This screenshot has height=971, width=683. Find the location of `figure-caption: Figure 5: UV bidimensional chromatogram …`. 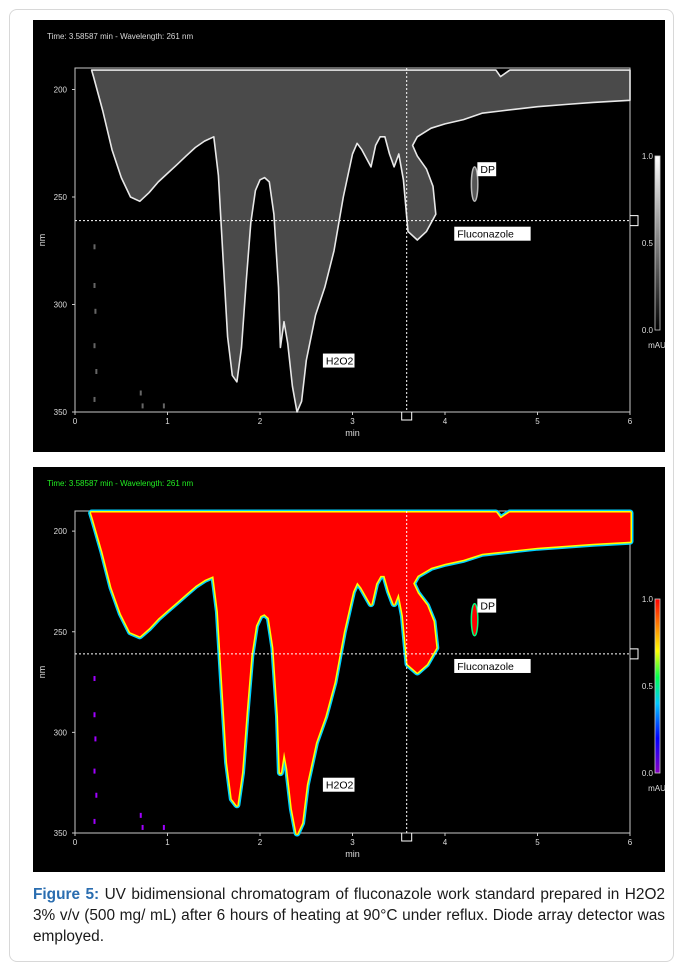

figure-caption: Figure 5: UV bidimensional chromatogram … is located at coordinates (349, 915).